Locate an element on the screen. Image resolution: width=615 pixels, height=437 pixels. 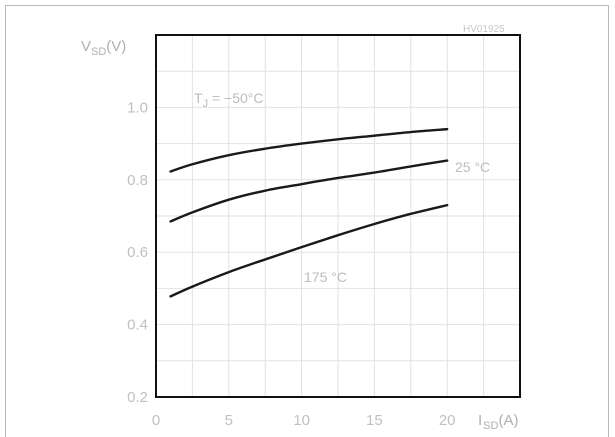
y-axis-label: VSD(V) is located at coordinates (103, 48).